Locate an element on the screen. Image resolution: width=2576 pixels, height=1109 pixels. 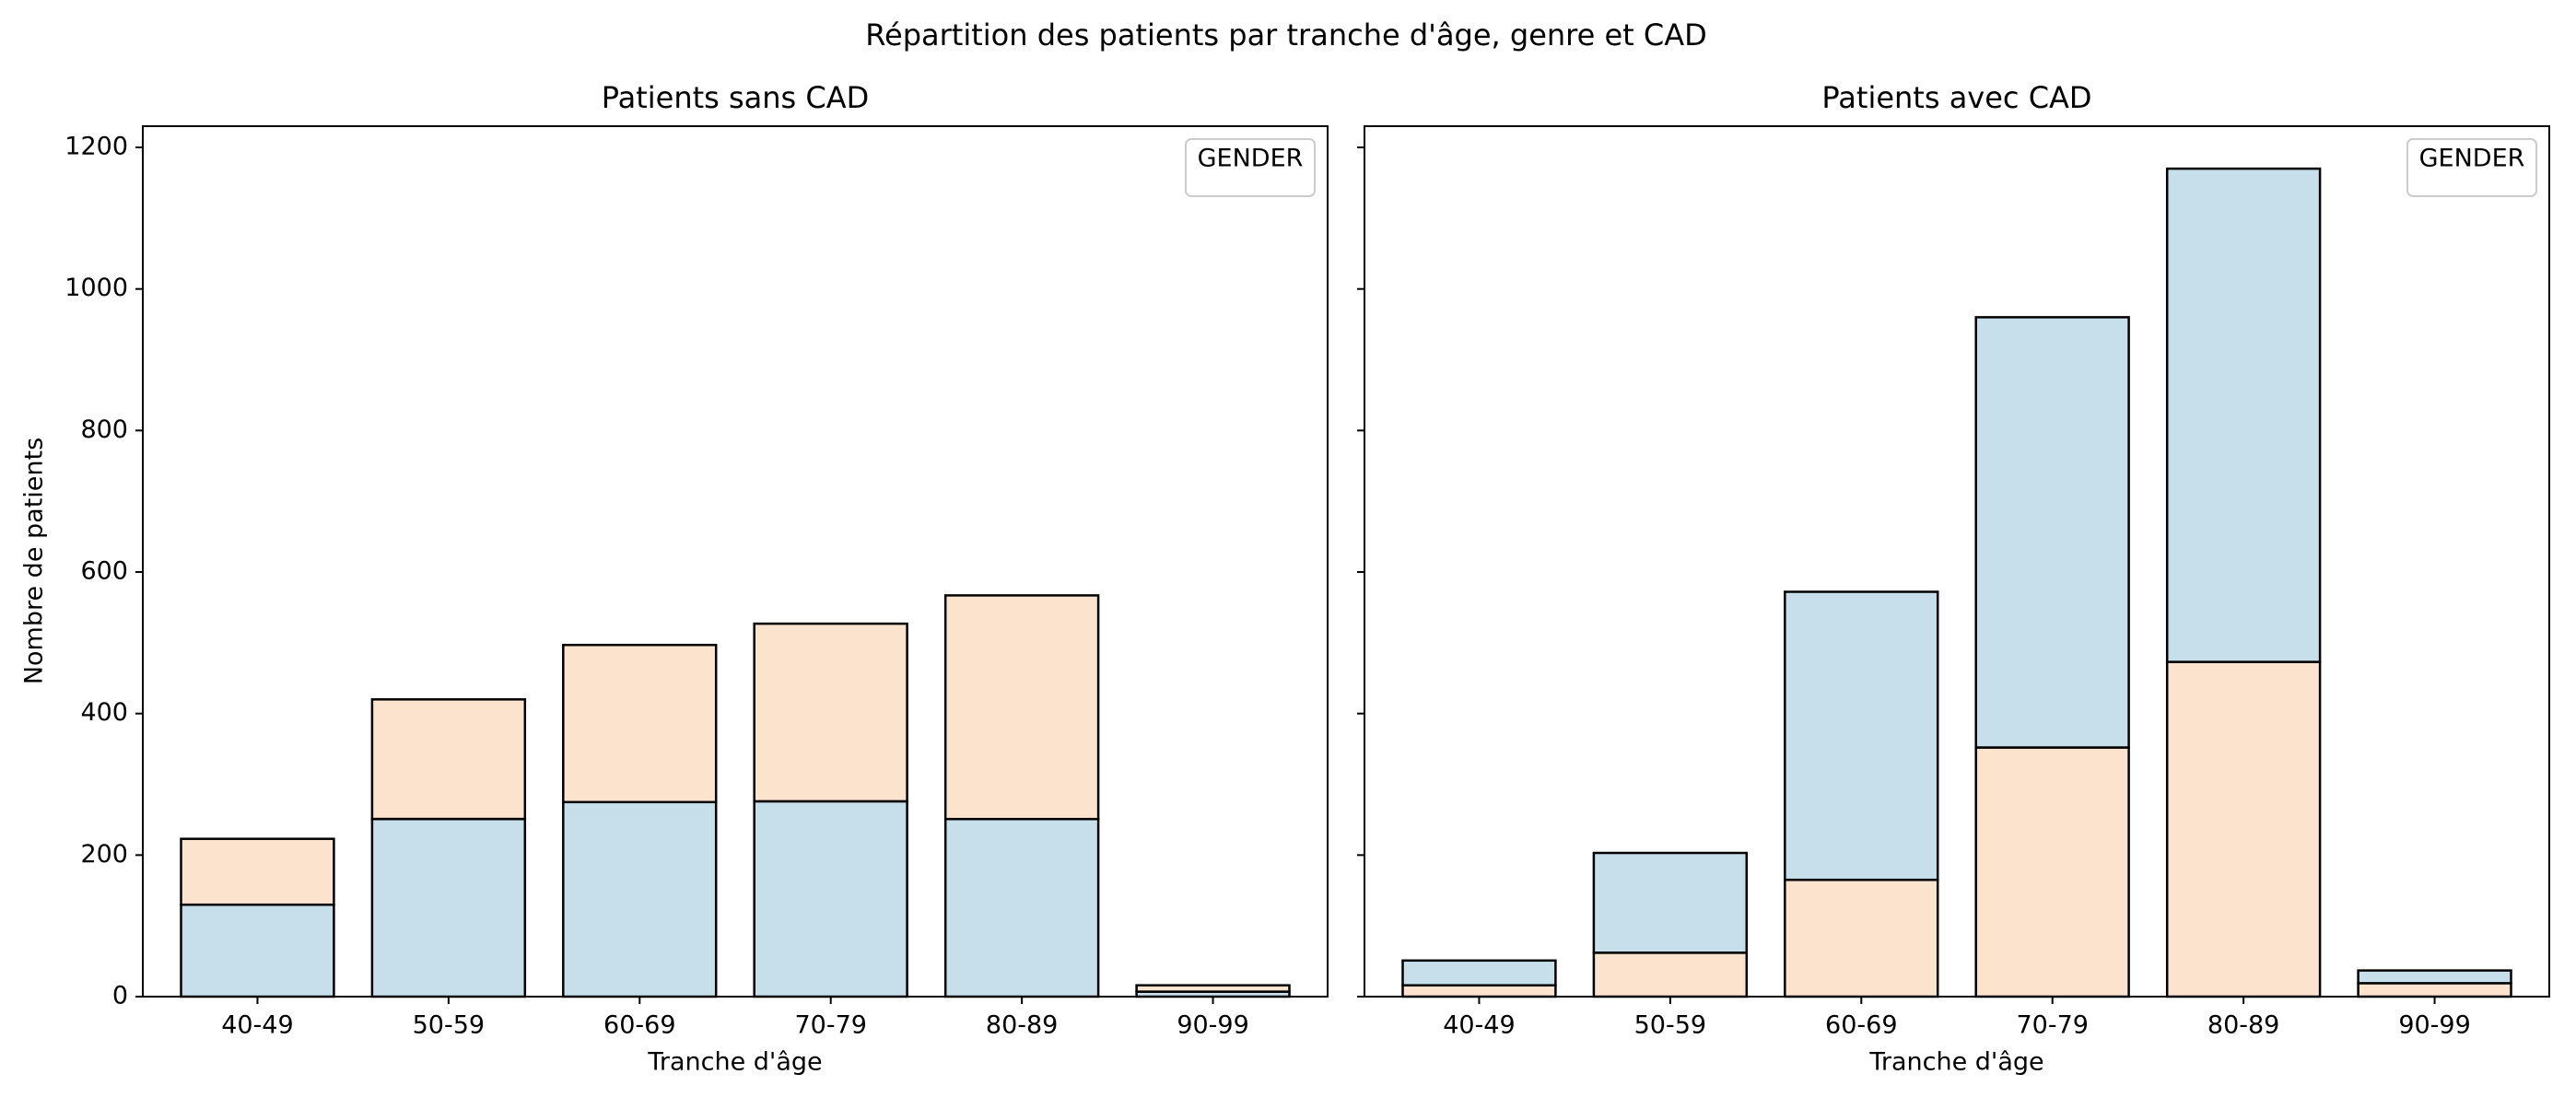
panel-title: Patients avec CAD is located at coordinates (1956, 97).